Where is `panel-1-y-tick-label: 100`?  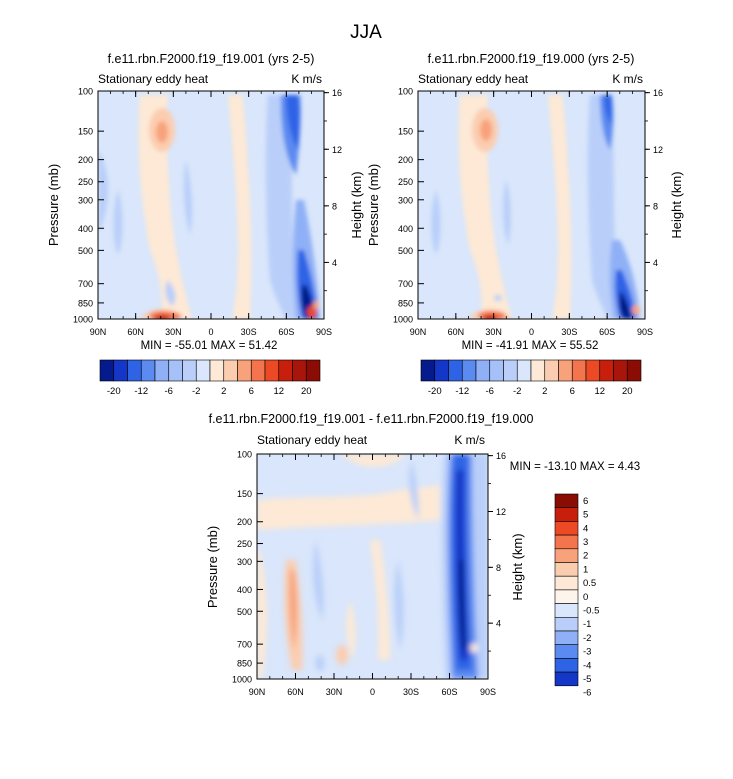
panel-1-y-tick-label: 100 is located at coordinates (85, 92).